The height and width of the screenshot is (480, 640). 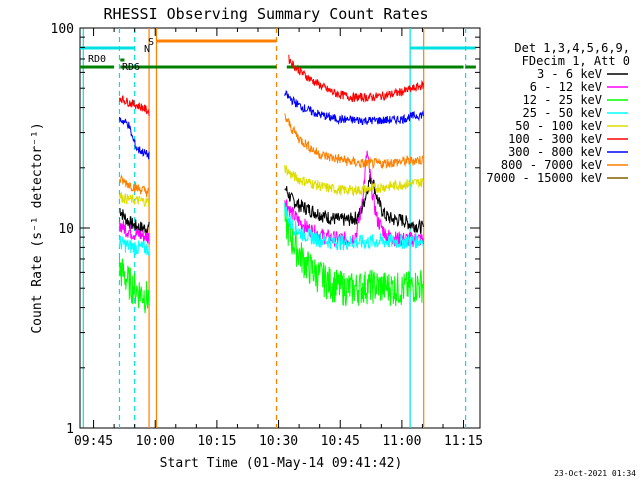 I want to click on x-tick-label: 10:45, so click(x=340, y=441).